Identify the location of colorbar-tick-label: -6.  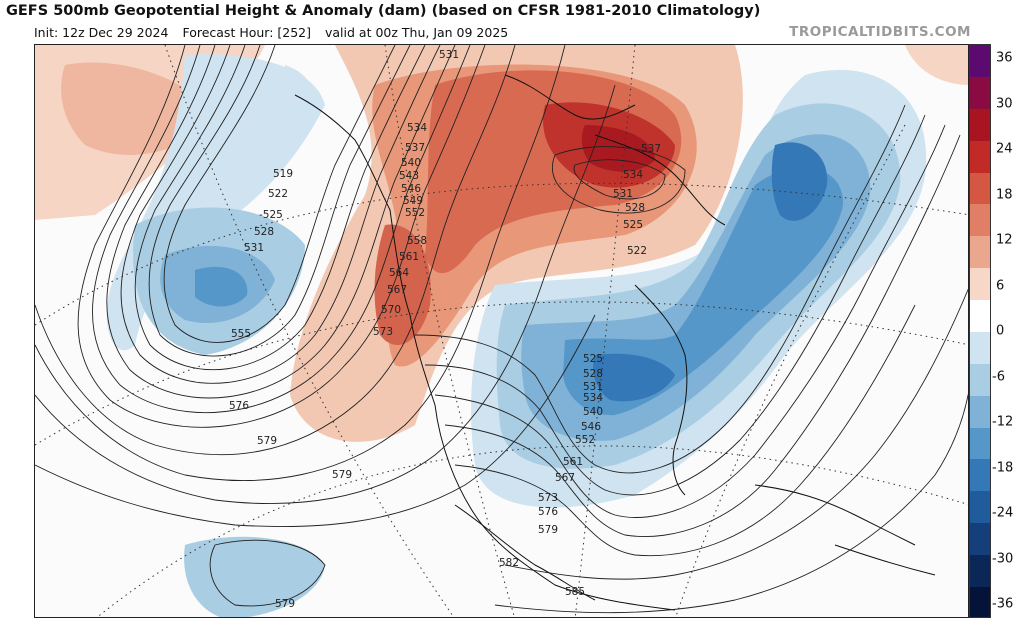
(998, 376).